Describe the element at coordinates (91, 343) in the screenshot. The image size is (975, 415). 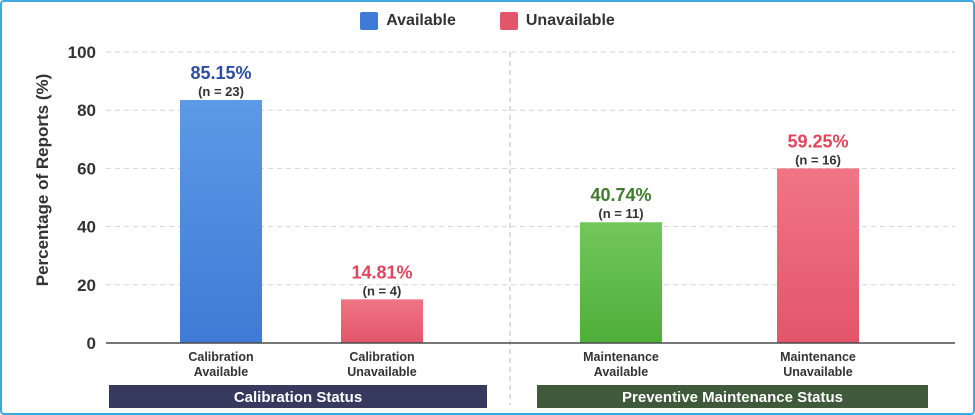
I see `y-tick-label: 0` at that location.